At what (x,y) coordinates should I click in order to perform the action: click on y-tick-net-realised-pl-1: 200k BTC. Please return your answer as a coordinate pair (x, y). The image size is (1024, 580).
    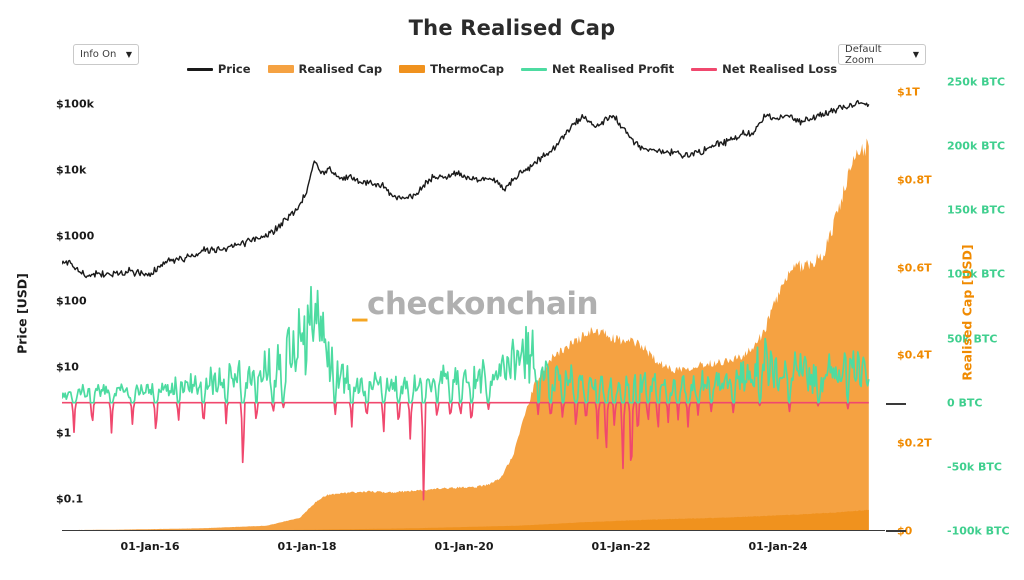
    Looking at the image, I should click on (976, 146).